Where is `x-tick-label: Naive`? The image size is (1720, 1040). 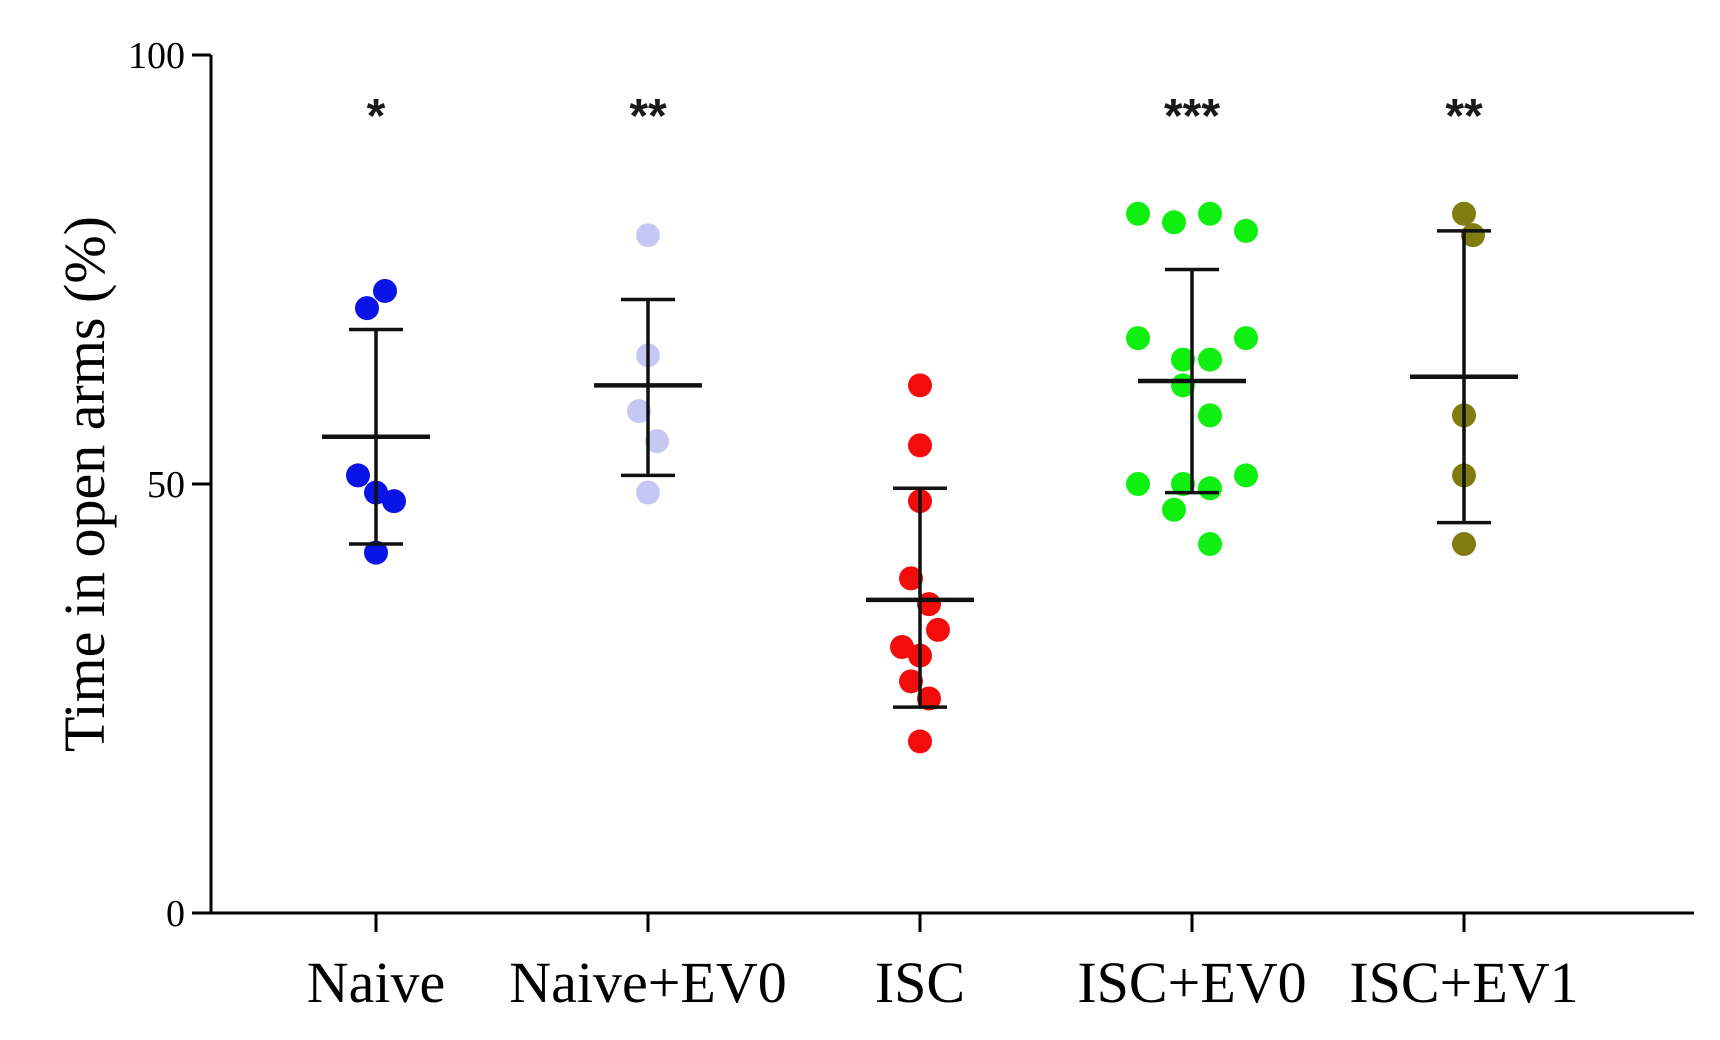 x-tick-label: Naive is located at coordinates (376, 982).